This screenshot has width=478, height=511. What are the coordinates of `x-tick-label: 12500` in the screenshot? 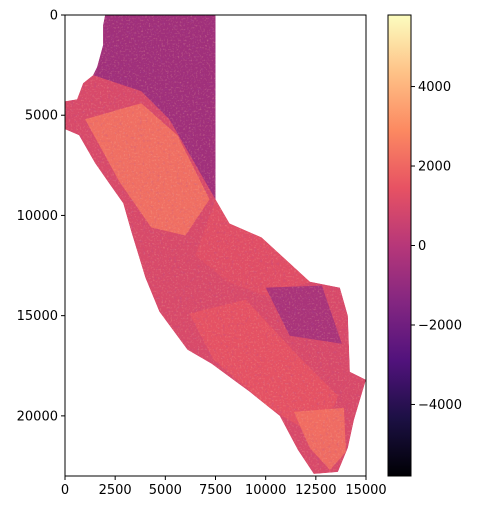 It's located at (315, 490).